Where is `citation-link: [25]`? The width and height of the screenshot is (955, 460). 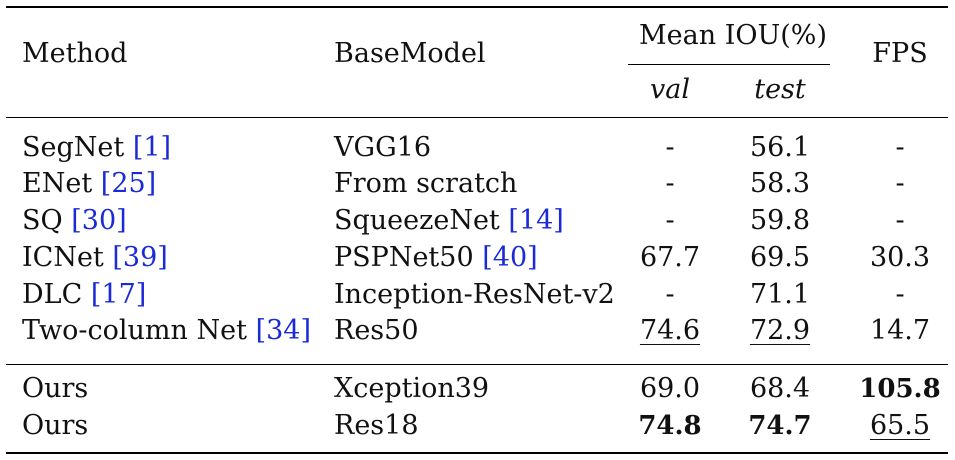 citation-link: [25] is located at coordinates (128, 183).